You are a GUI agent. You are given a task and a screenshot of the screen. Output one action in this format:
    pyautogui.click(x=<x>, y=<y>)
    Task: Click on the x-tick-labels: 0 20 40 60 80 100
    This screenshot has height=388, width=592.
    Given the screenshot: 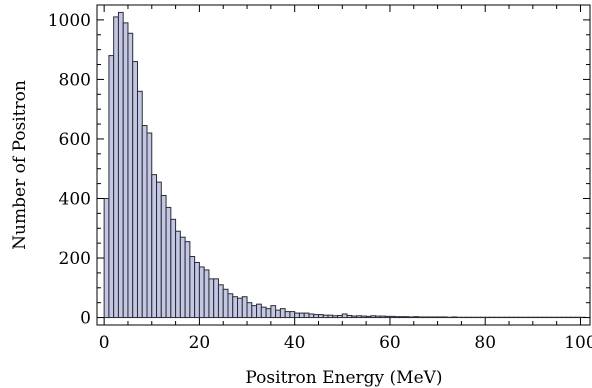 What is the action you would take?
    pyautogui.click(x=345, y=343)
    